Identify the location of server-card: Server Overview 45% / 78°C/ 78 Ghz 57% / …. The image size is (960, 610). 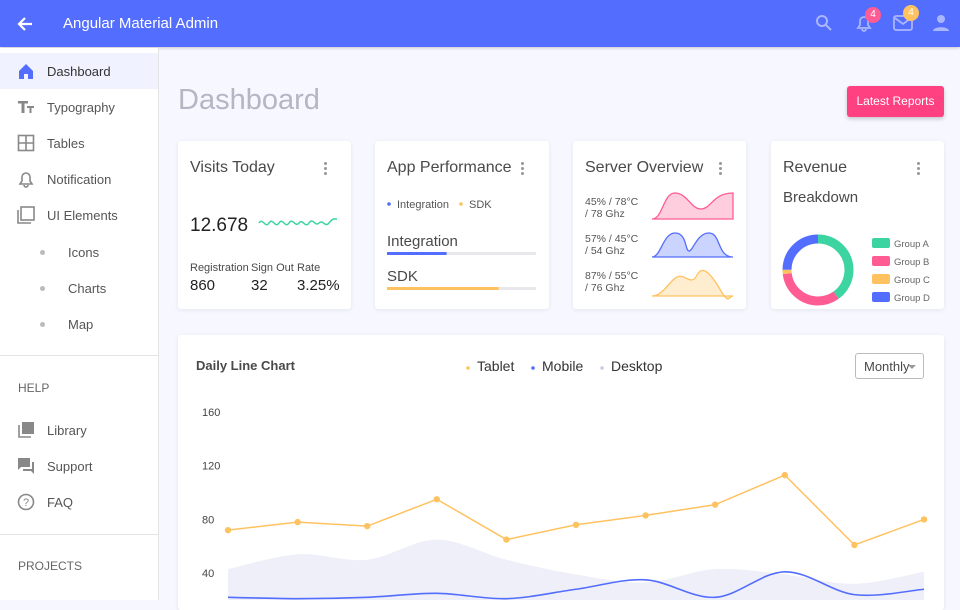
(659, 225).